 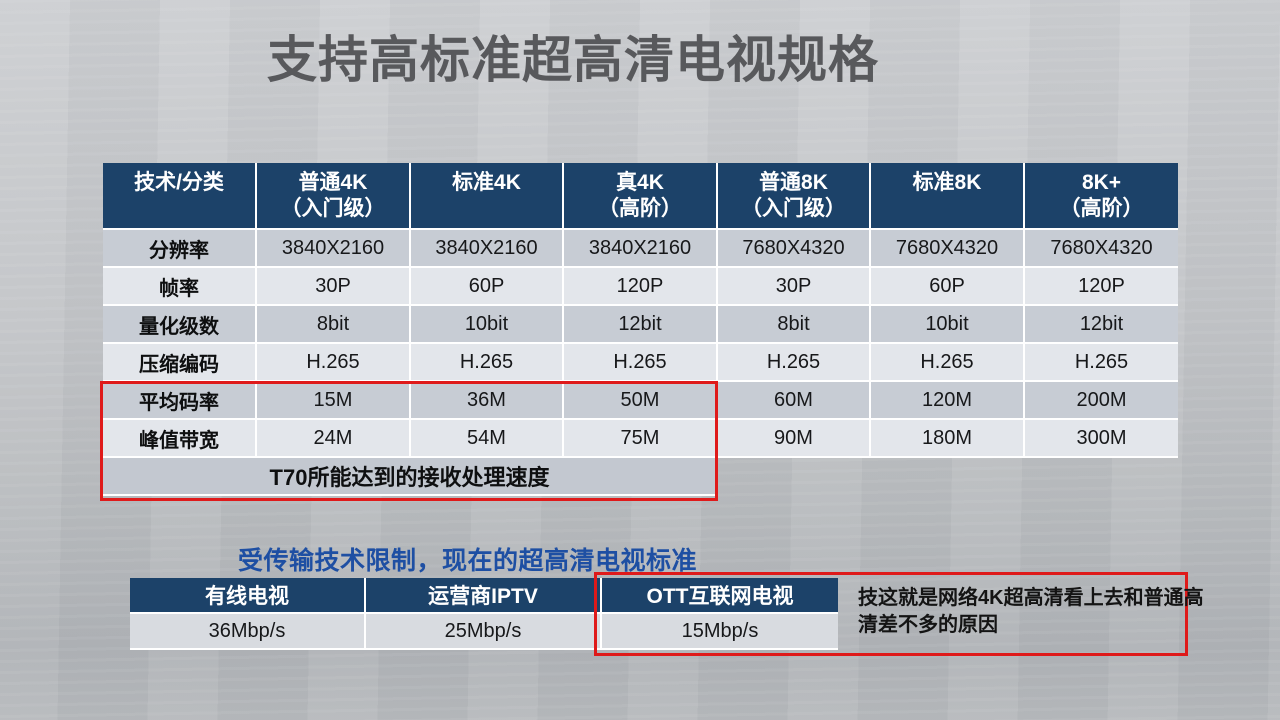 What do you see at coordinates (180, 325) in the screenshot?
I see `spec-row-label: 量化级数` at bounding box center [180, 325].